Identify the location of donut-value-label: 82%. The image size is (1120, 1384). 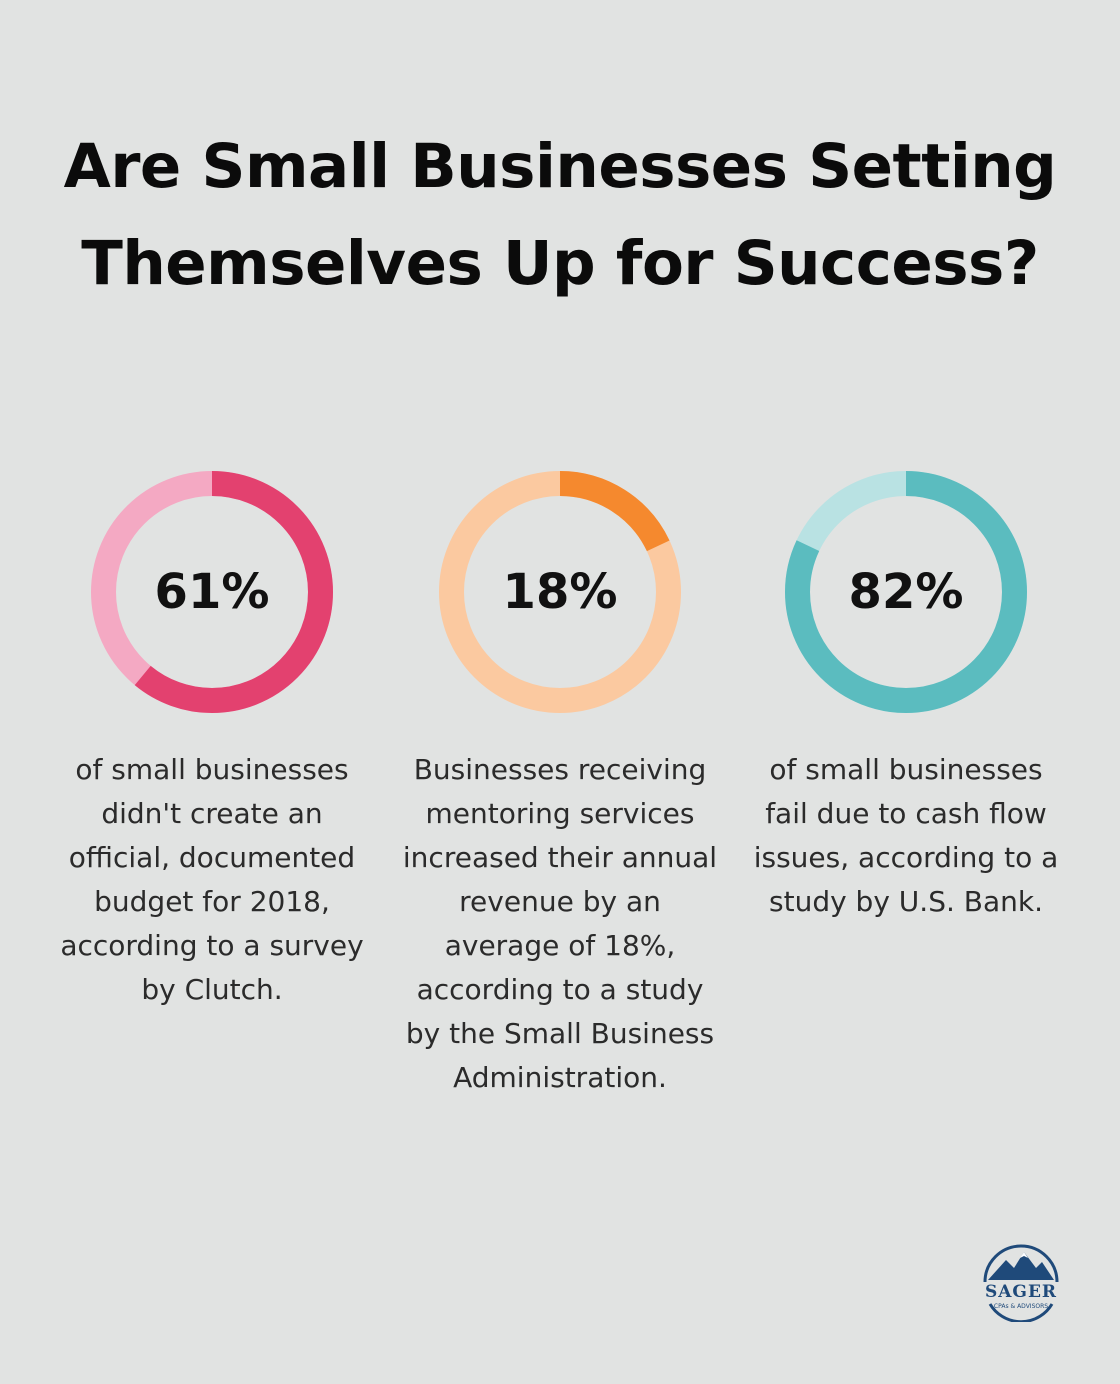
(906, 592).